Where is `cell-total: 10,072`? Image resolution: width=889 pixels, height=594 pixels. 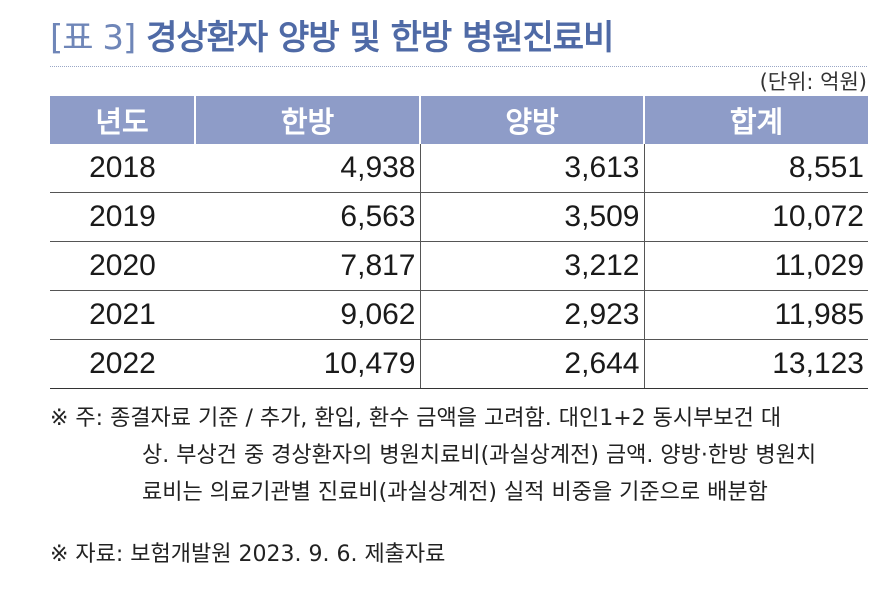
cell-total: 10,072 is located at coordinates (756, 217).